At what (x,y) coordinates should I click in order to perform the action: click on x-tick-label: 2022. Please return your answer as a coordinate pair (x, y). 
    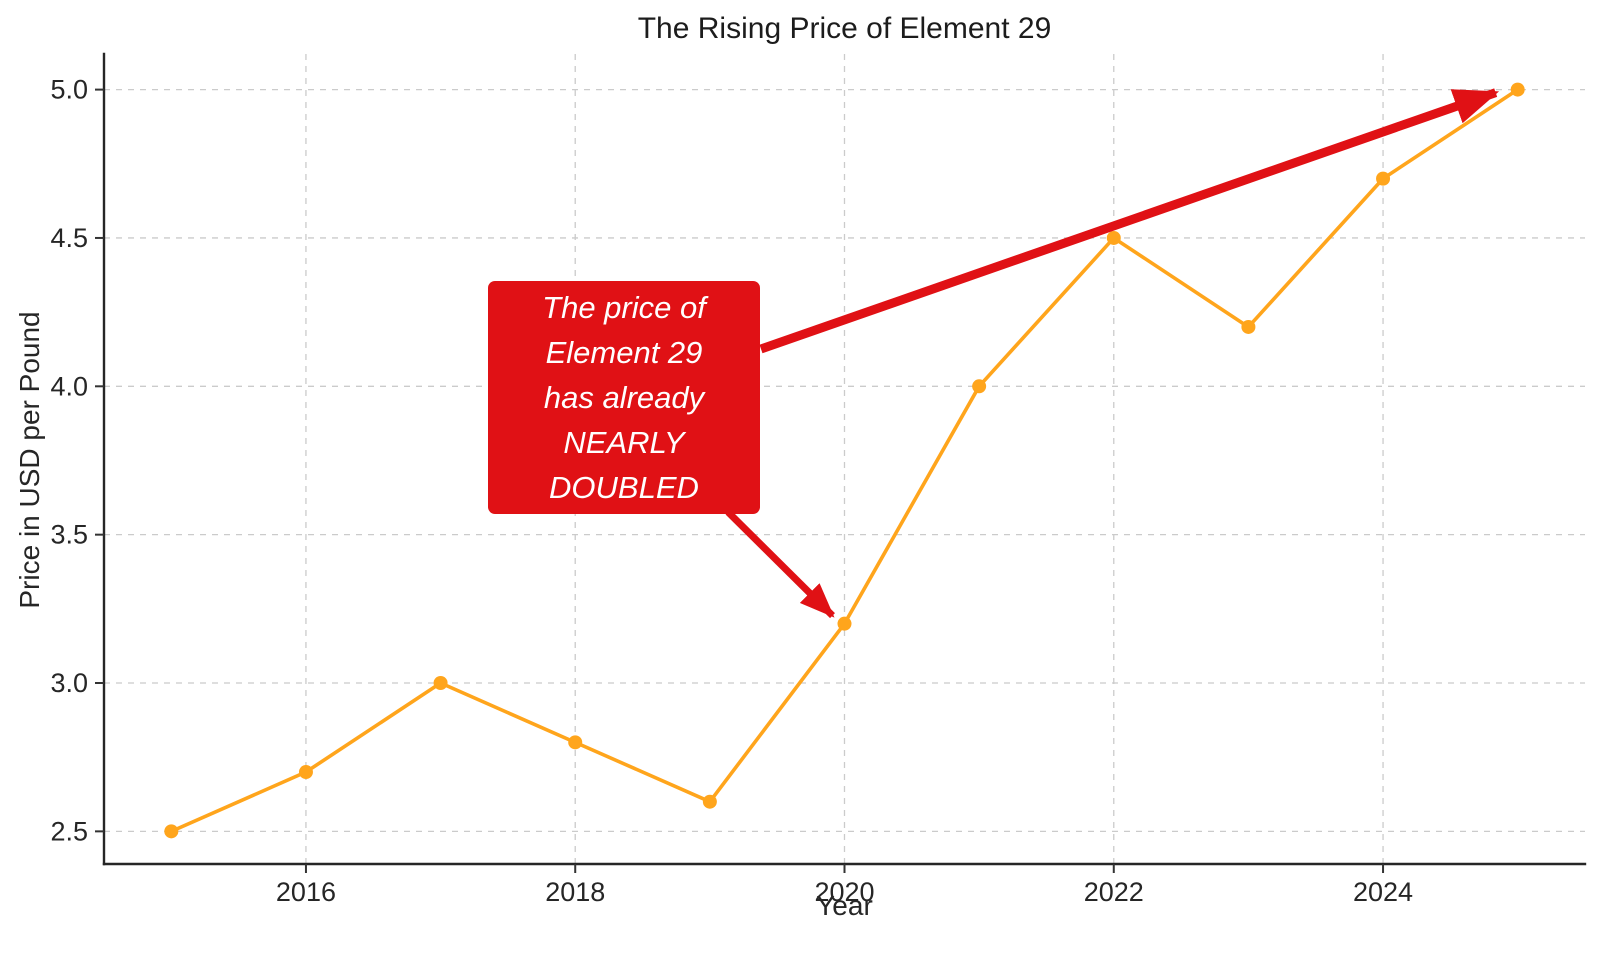
    Looking at the image, I should click on (1114, 892).